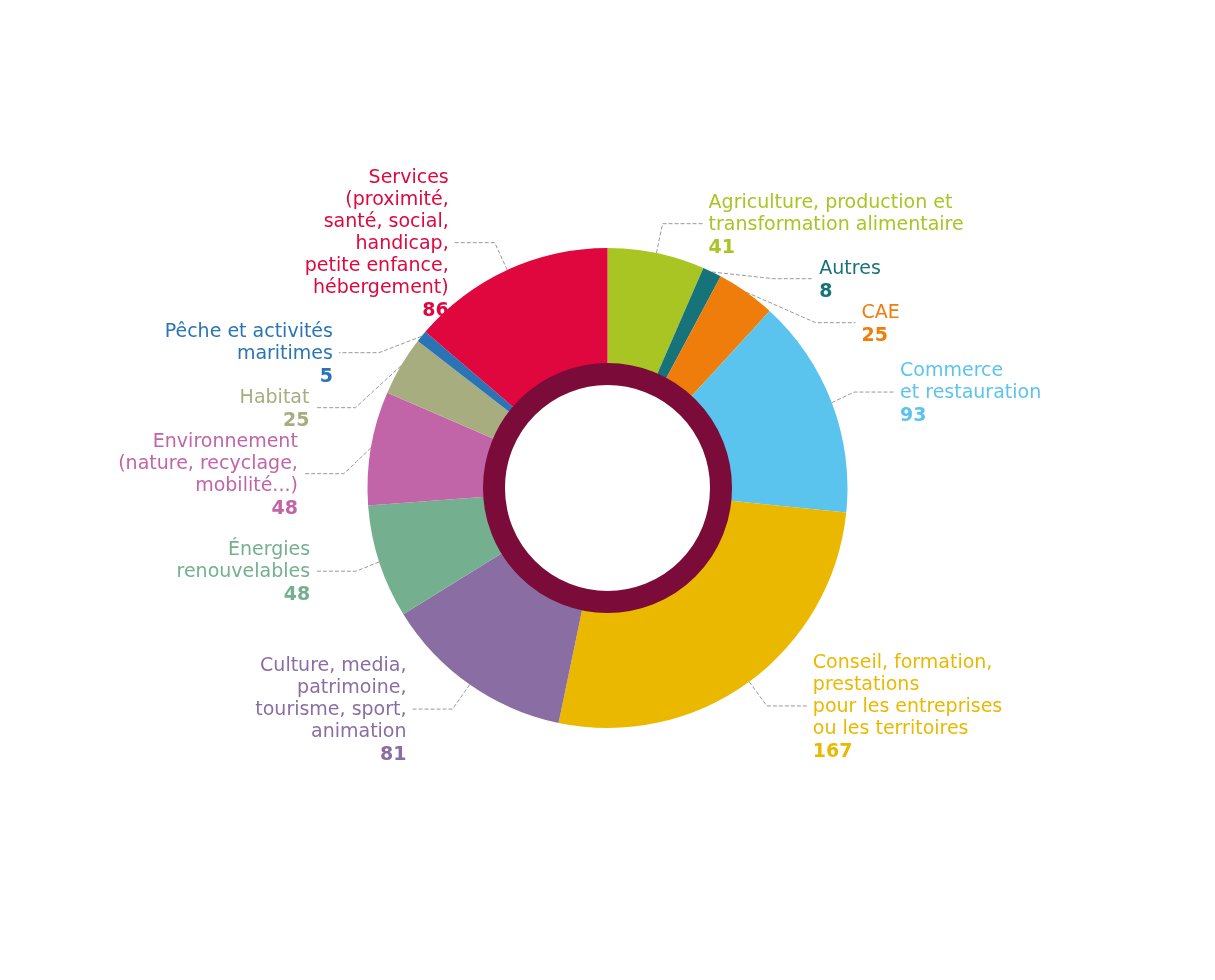 The width and height of the screenshot is (1215, 980). I want to click on slice-label: Agriculture, production et transformation alimentaire, so click(836, 211).